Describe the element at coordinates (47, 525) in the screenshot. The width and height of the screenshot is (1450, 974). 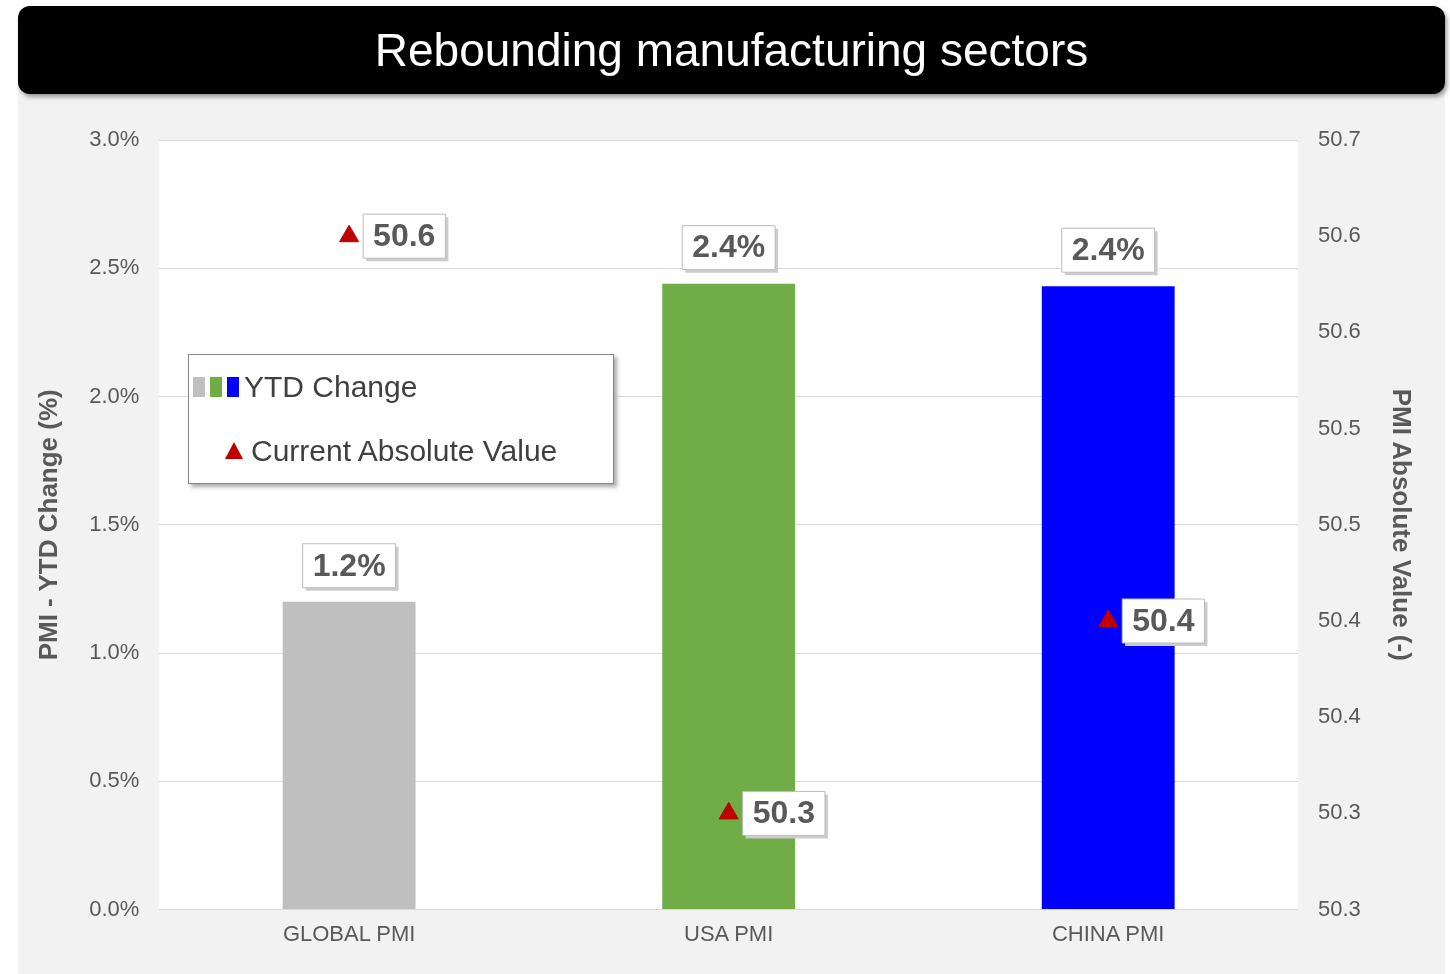
I see `y-axis-title: PMI - YTD Change (%)` at that location.